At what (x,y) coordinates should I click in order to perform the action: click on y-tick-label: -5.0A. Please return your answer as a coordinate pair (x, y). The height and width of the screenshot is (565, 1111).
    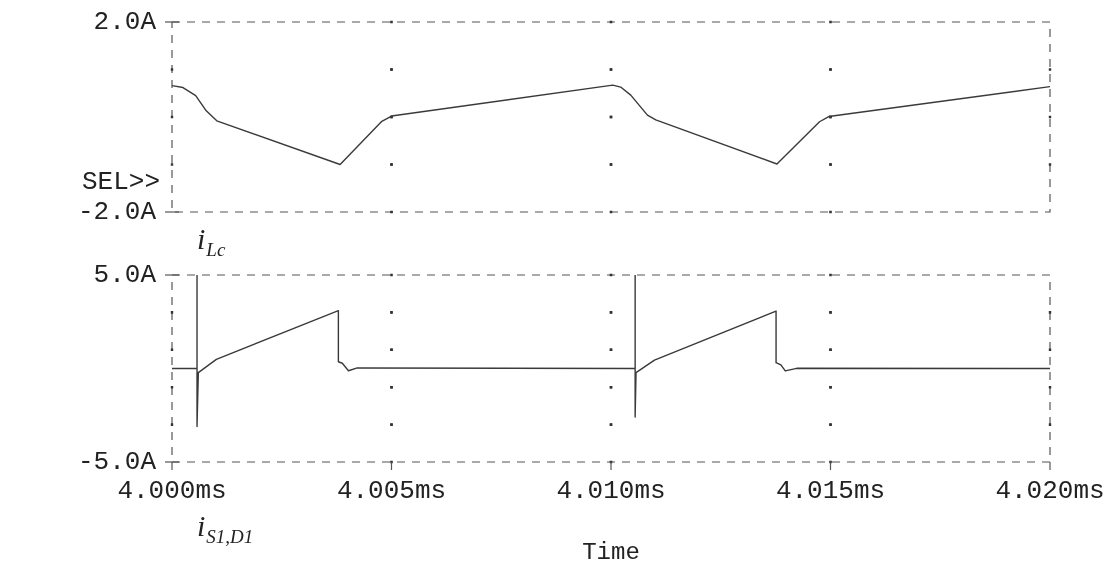
    Looking at the image, I should click on (117, 461).